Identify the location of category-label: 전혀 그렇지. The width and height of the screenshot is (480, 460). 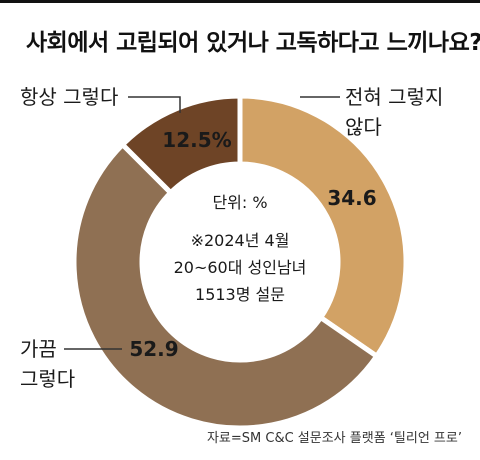
(394, 97).